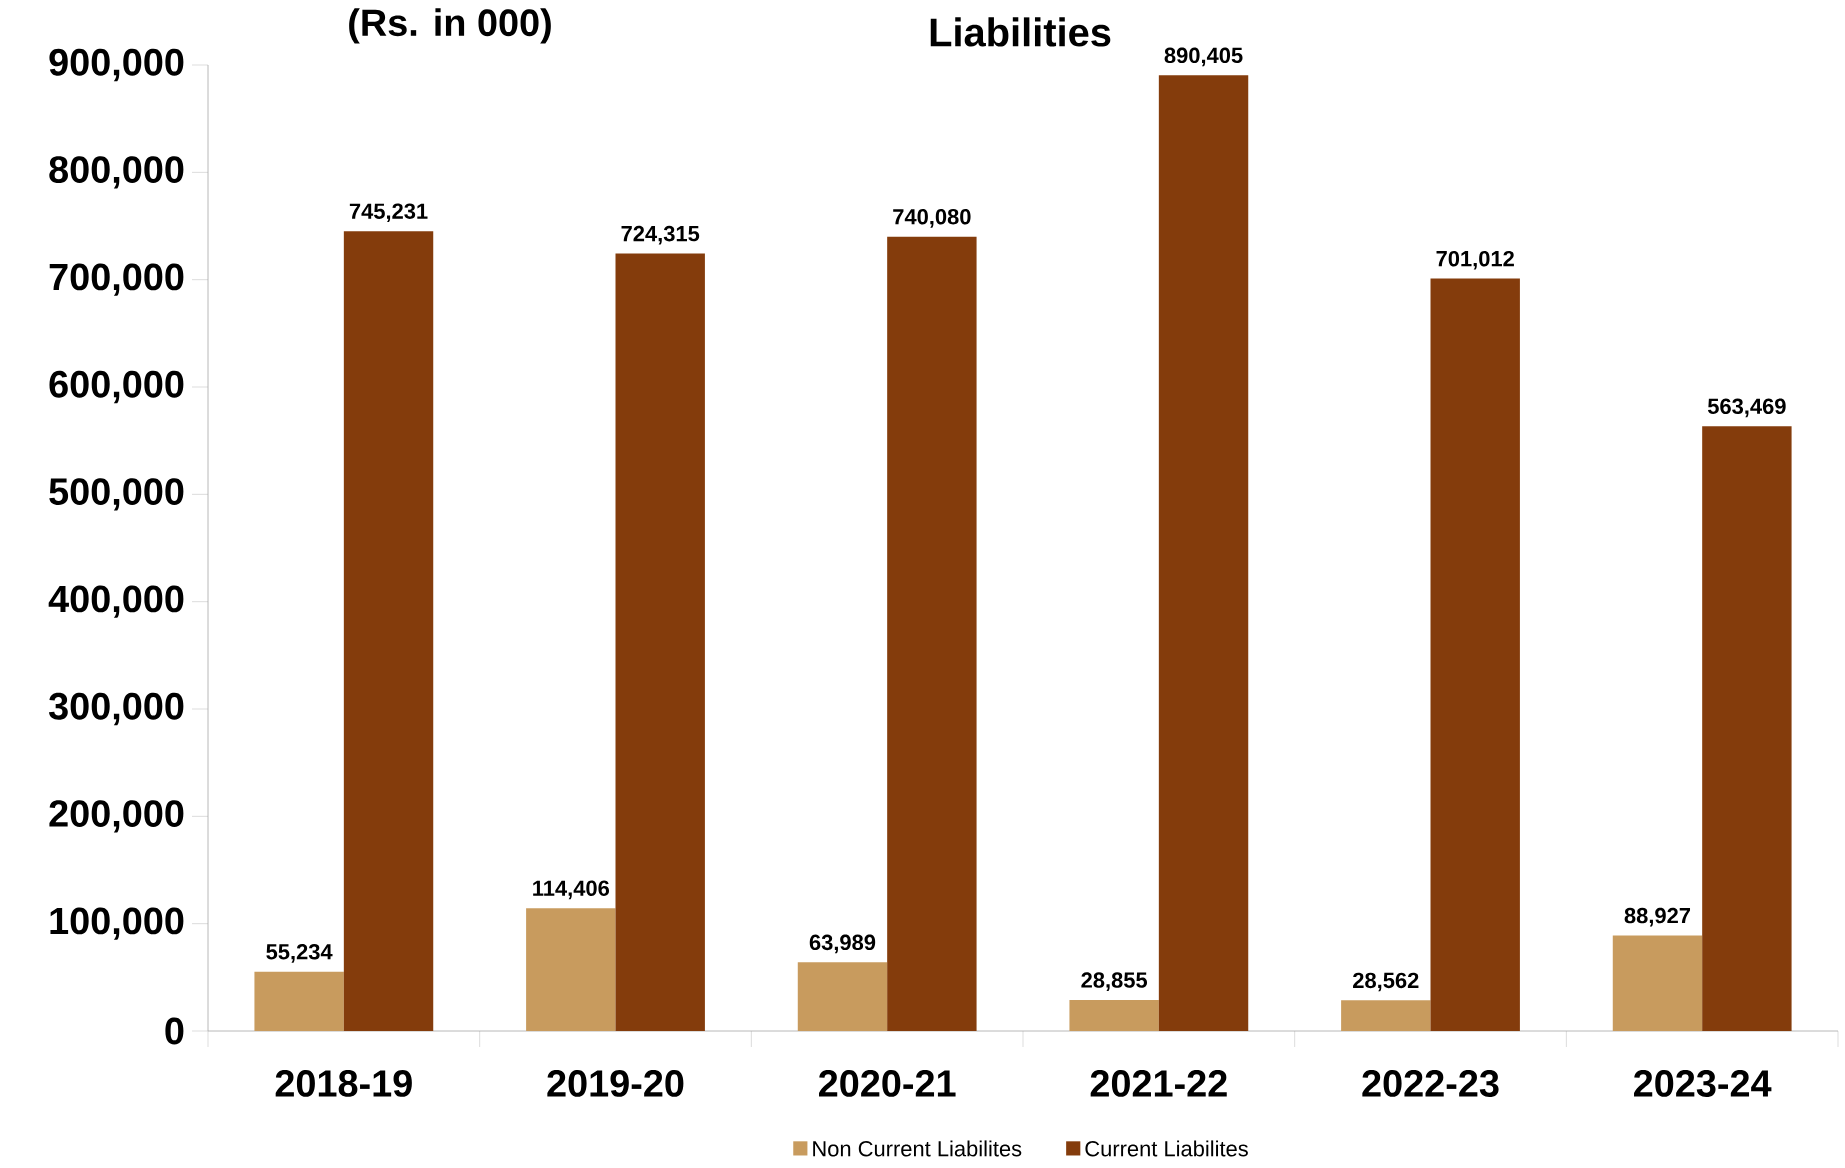 This screenshot has width=1845, height=1168. Describe the element at coordinates (116, 172) in the screenshot. I see `y-tick-label: 800,000` at that location.